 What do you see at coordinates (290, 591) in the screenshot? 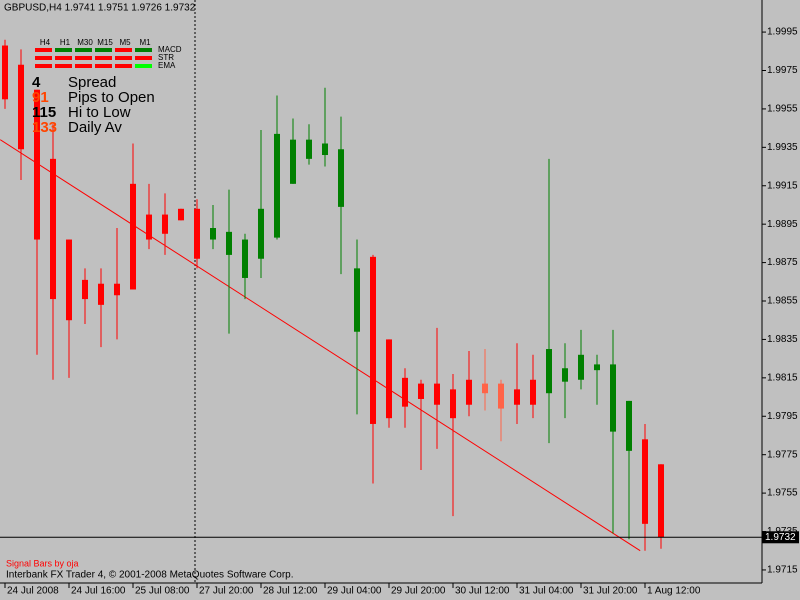
I see `x-tick-label: 28 Jul 12:00` at bounding box center [290, 591].